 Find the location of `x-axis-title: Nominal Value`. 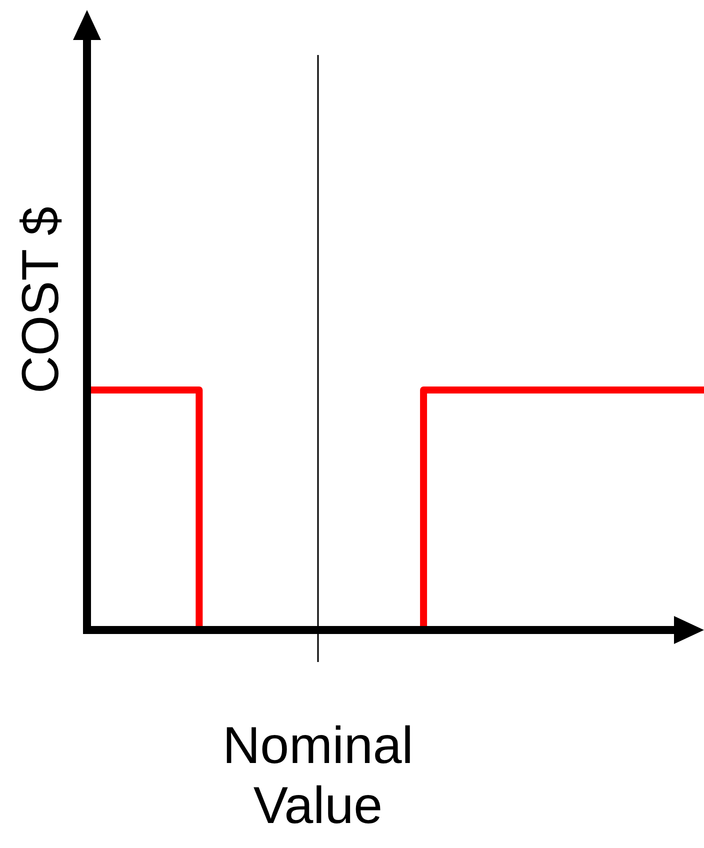

x-axis-title: Nominal Value is located at coordinates (318, 776).